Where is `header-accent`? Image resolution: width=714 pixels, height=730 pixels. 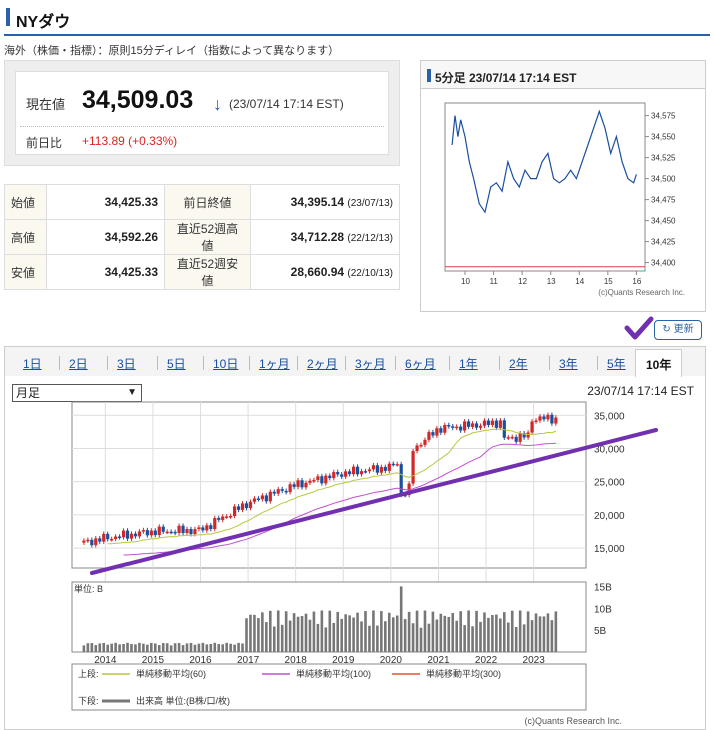 header-accent is located at coordinates (8, 17).